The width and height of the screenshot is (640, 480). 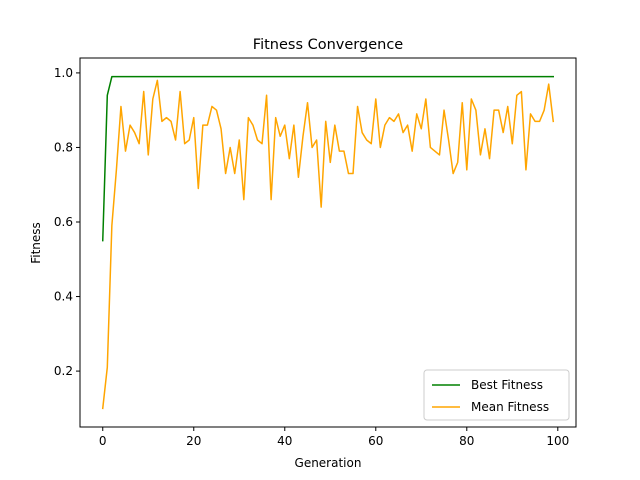 What do you see at coordinates (63, 222) in the screenshot?
I see `y-tick-label: 0.6` at bounding box center [63, 222].